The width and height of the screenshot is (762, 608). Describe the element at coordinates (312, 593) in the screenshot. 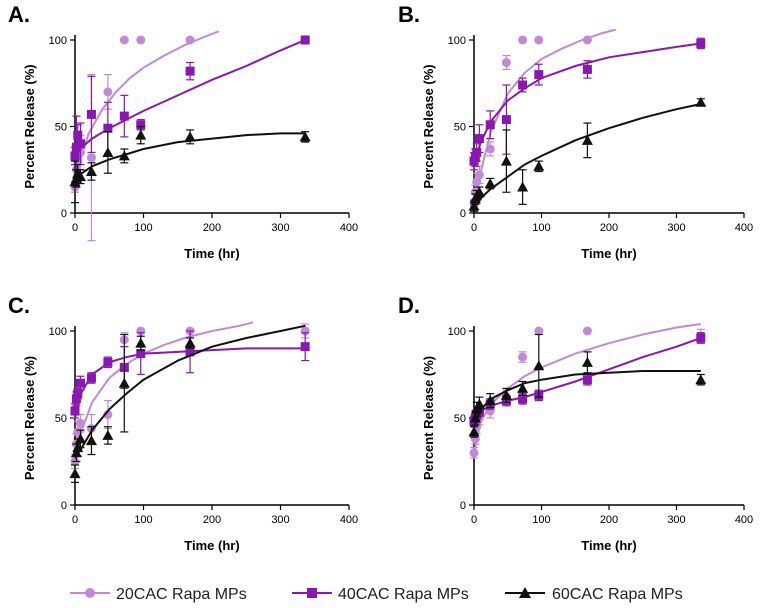

I see `legend-marker-40cac` at that location.